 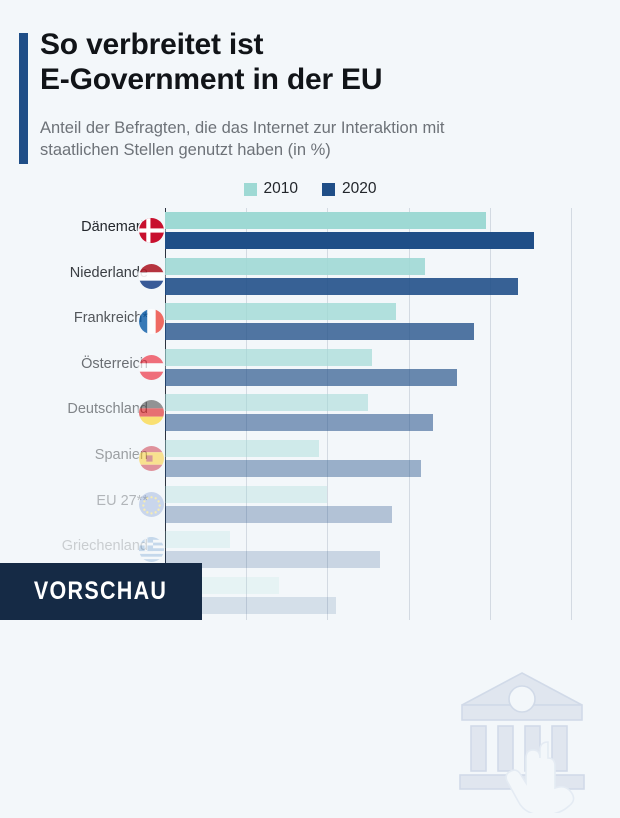 I want to click on chart-row: Österreich, so click(x=310, y=370).